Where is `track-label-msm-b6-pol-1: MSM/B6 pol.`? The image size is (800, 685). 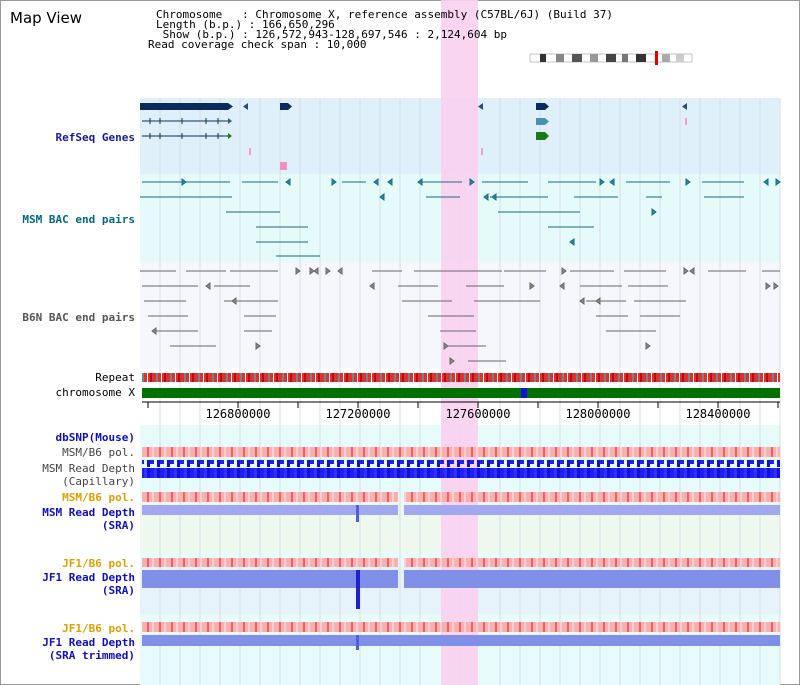 track-label-msm-b6-pol-1: MSM/B6 pol. is located at coordinates (98, 452).